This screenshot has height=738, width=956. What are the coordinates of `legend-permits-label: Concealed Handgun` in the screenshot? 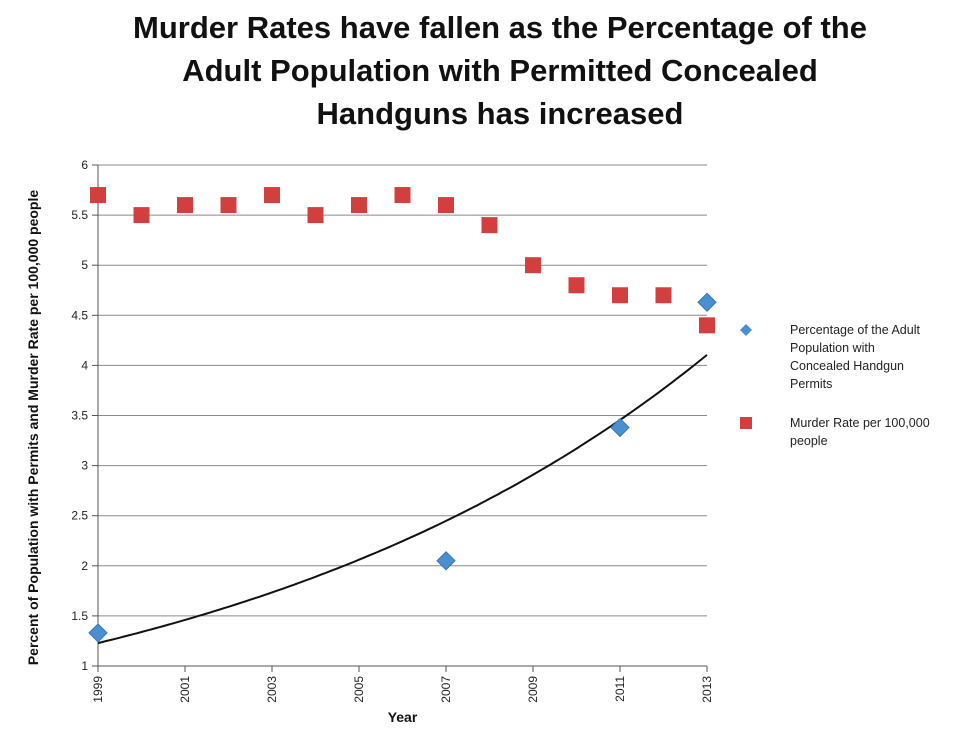 It's located at (847, 366).